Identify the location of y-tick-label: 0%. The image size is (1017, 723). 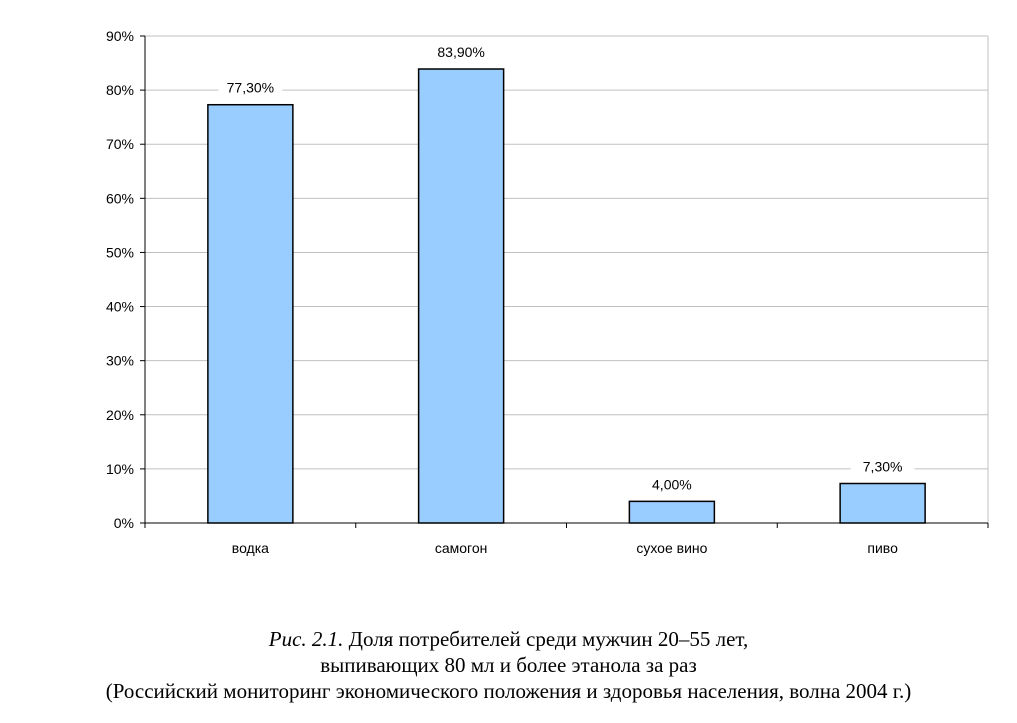
(124, 523).